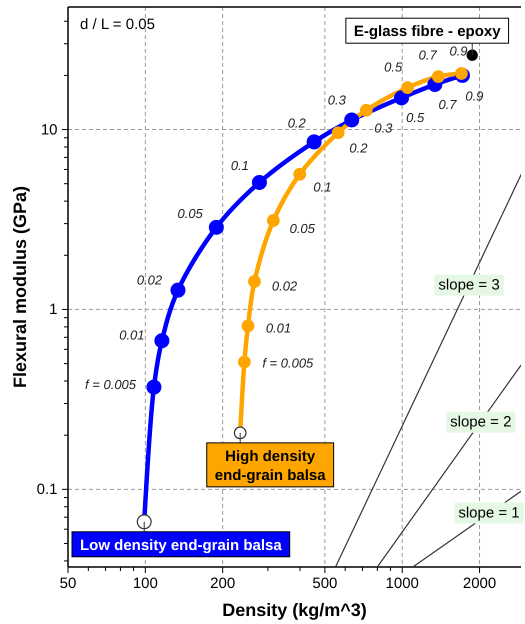 The image size is (525, 624). What do you see at coordinates (117, 24) in the screenshot?
I see `annotation: d / L = 0.05` at bounding box center [117, 24].